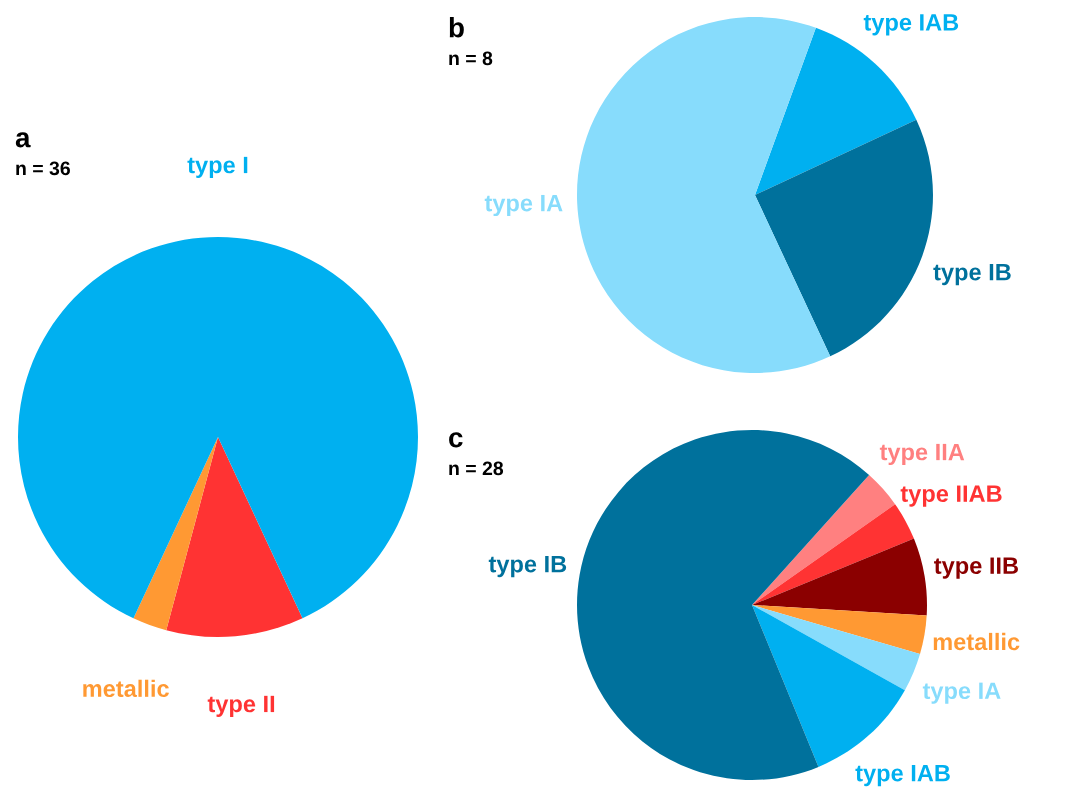 The image size is (1070, 787). Describe the element at coordinates (456, 440) in the screenshot. I see `chart-title: c` at that location.